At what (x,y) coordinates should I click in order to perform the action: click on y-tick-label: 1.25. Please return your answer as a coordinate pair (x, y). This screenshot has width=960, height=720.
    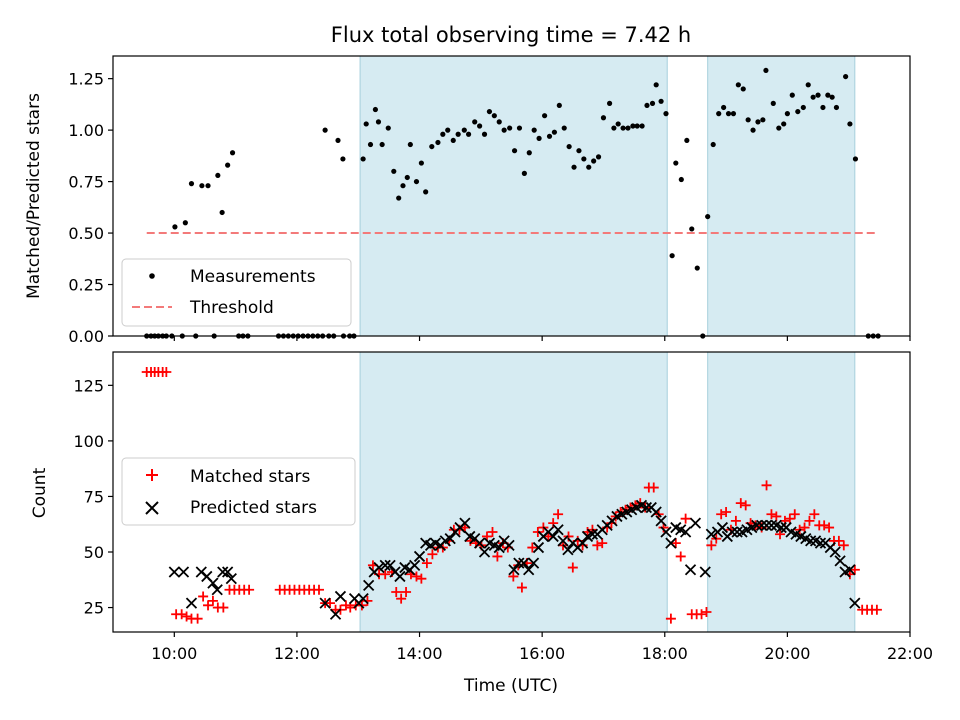
    Looking at the image, I should click on (86, 79).